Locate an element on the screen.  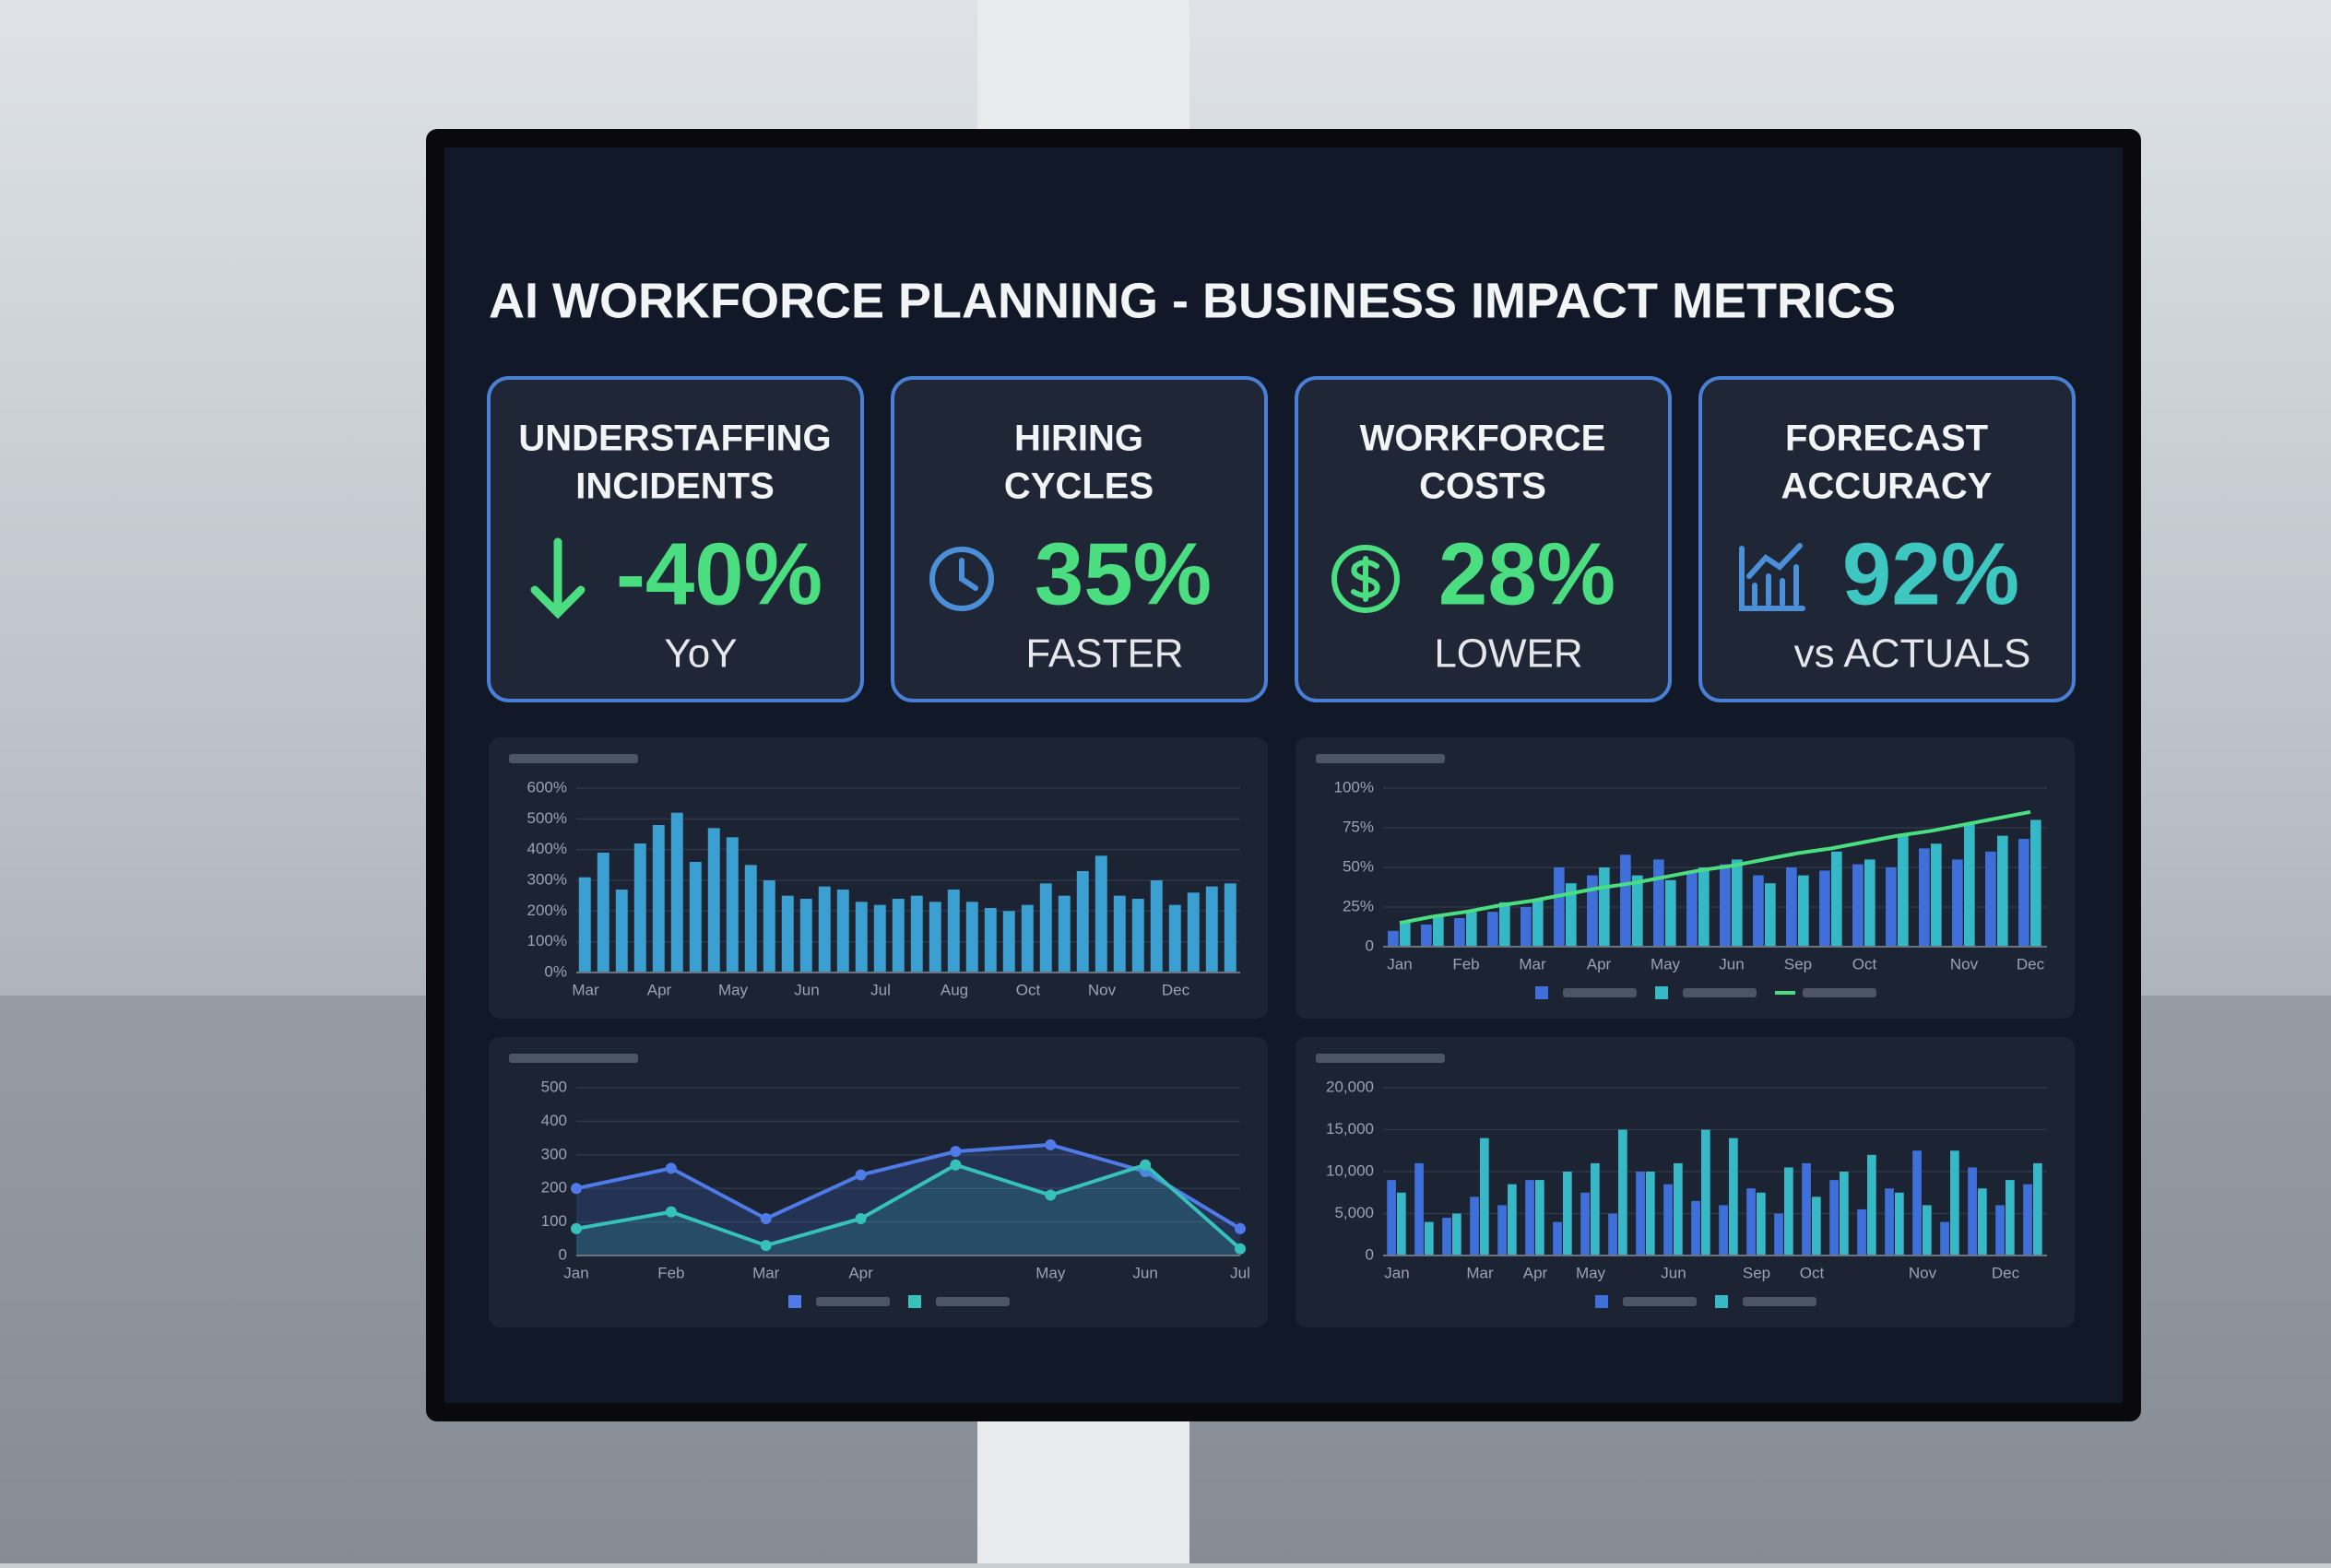
y-tick-label: 0 is located at coordinates (563, 1254).